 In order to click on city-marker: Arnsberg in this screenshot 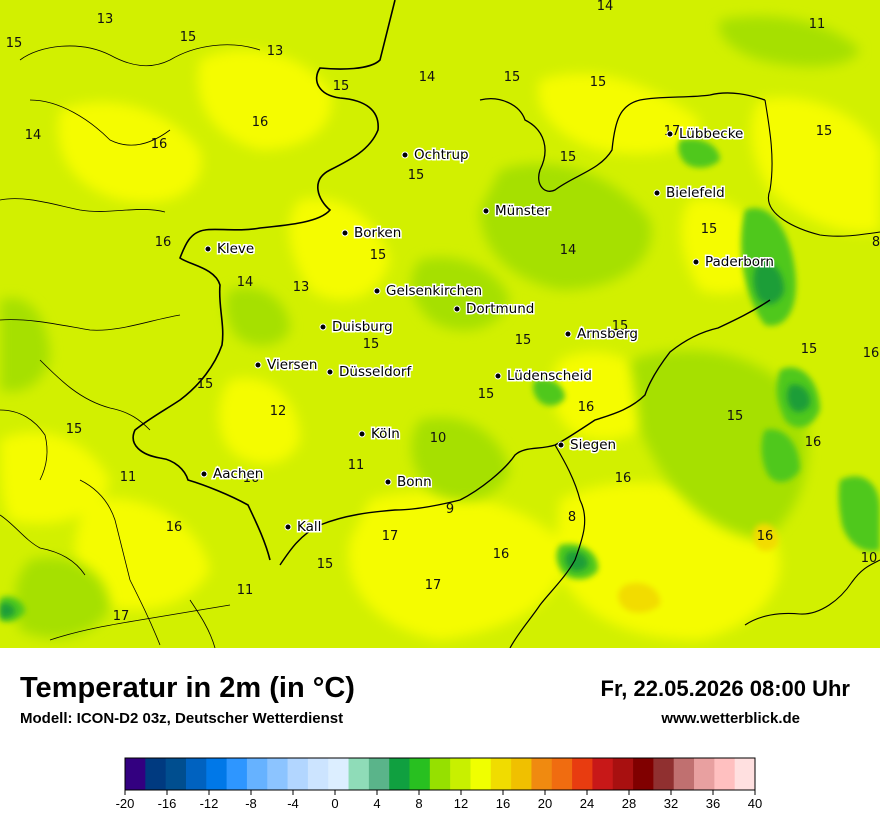, I will do `click(601, 334)`.